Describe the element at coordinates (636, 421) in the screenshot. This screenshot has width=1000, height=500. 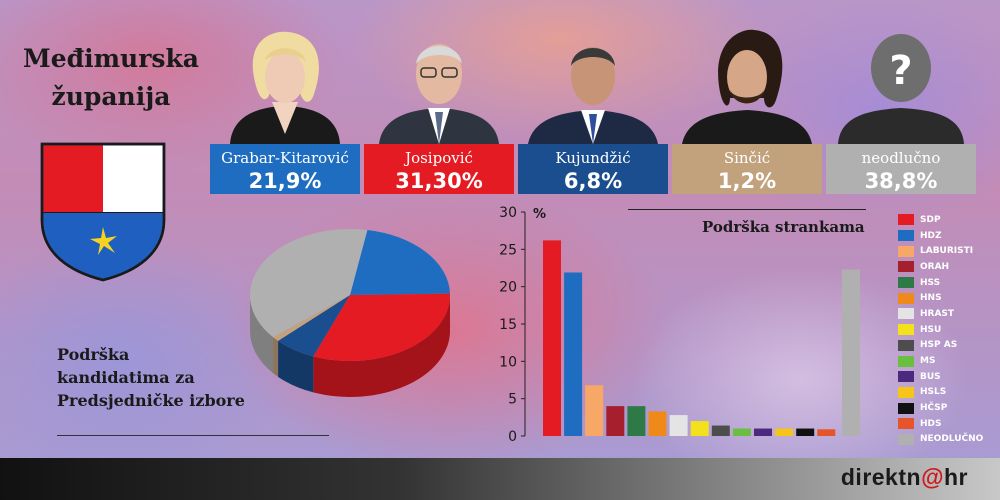
I see `bar-hss` at that location.